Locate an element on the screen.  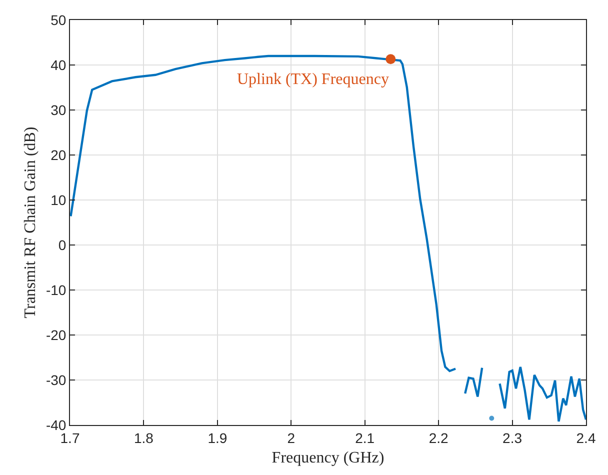
x-tick-label: 1.8 is located at coordinates (144, 438).